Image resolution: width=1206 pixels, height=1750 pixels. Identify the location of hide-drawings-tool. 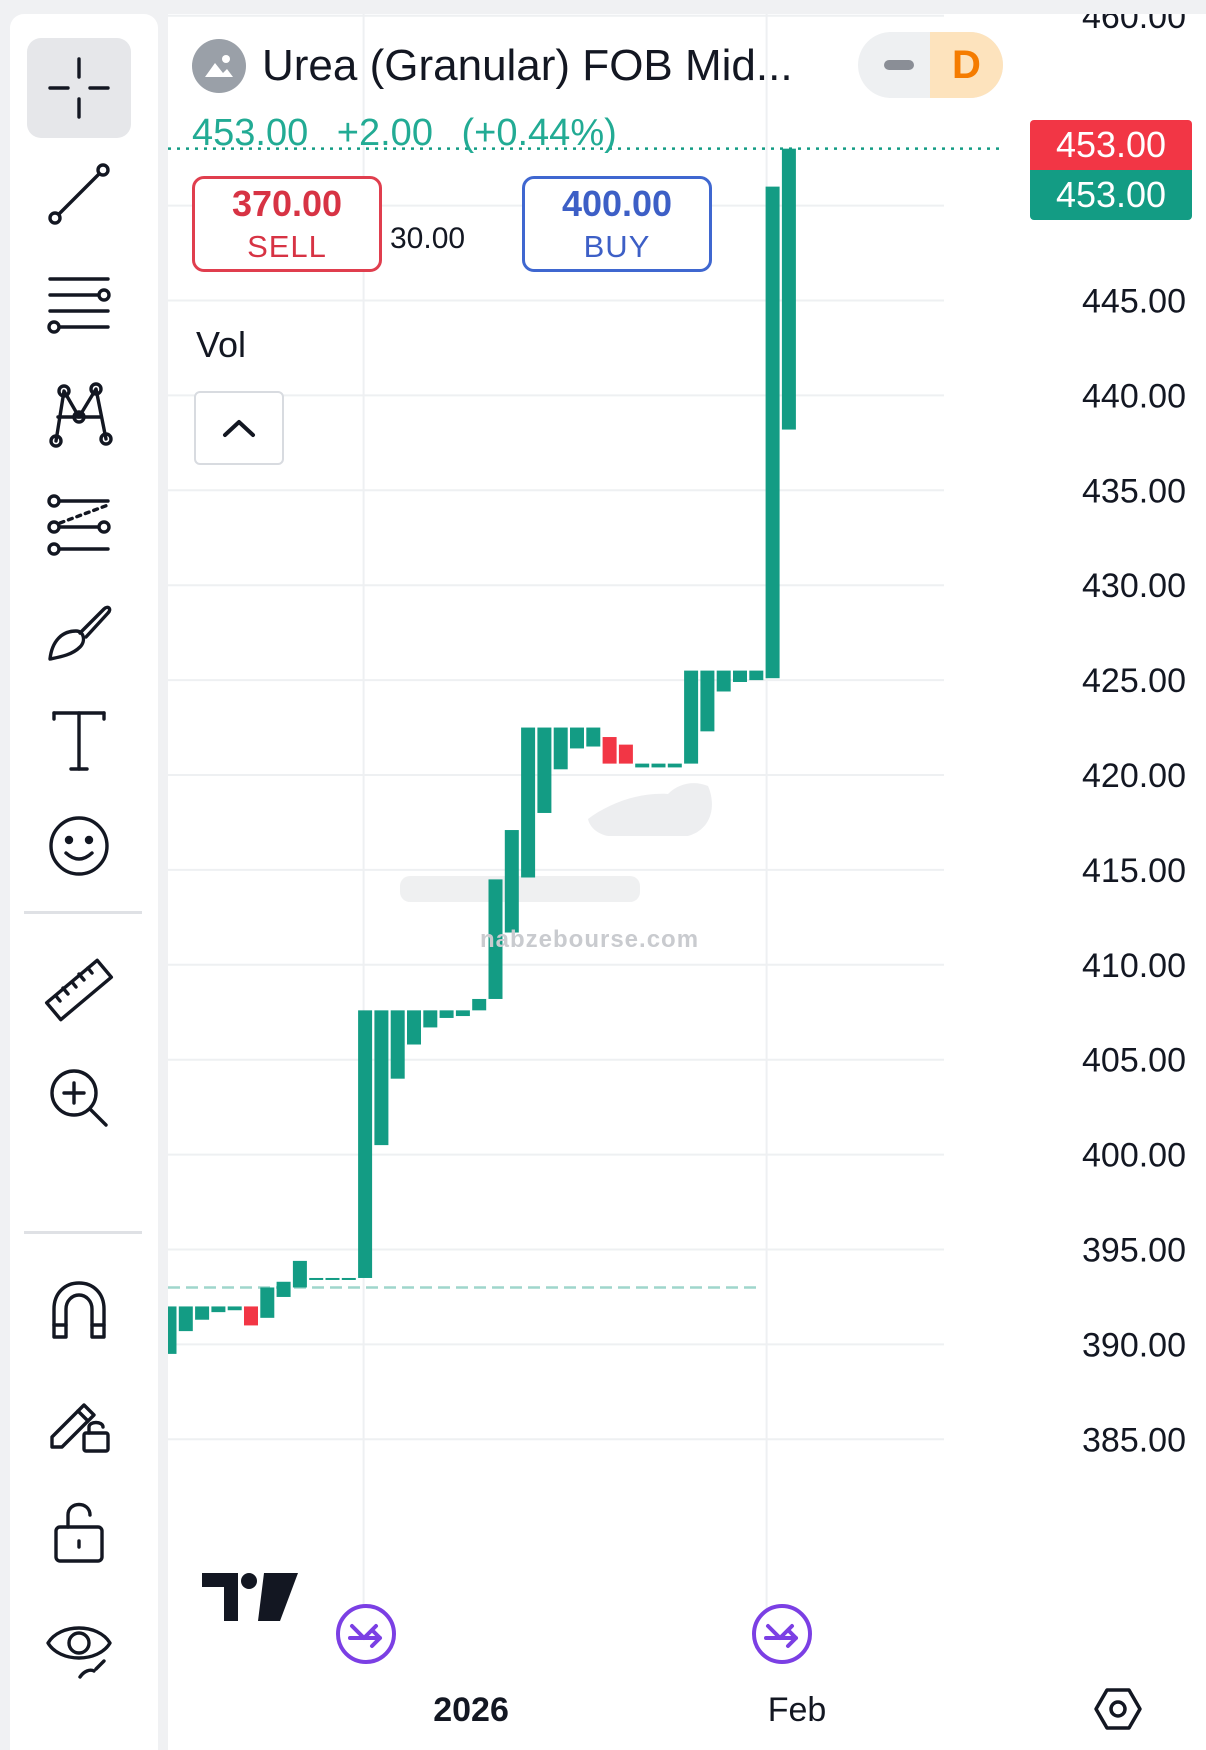
(79, 1646).